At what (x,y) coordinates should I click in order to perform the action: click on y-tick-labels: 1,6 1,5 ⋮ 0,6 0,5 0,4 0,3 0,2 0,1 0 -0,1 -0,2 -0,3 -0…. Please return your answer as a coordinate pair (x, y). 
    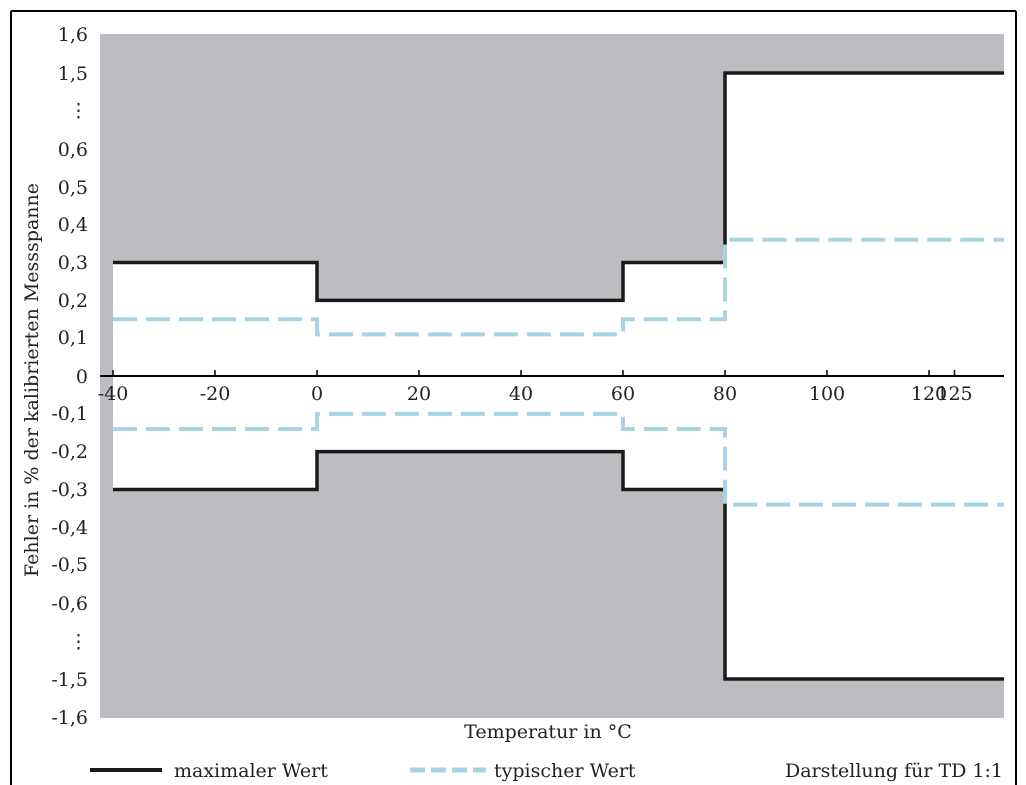
    Looking at the image, I should click on (69, 376).